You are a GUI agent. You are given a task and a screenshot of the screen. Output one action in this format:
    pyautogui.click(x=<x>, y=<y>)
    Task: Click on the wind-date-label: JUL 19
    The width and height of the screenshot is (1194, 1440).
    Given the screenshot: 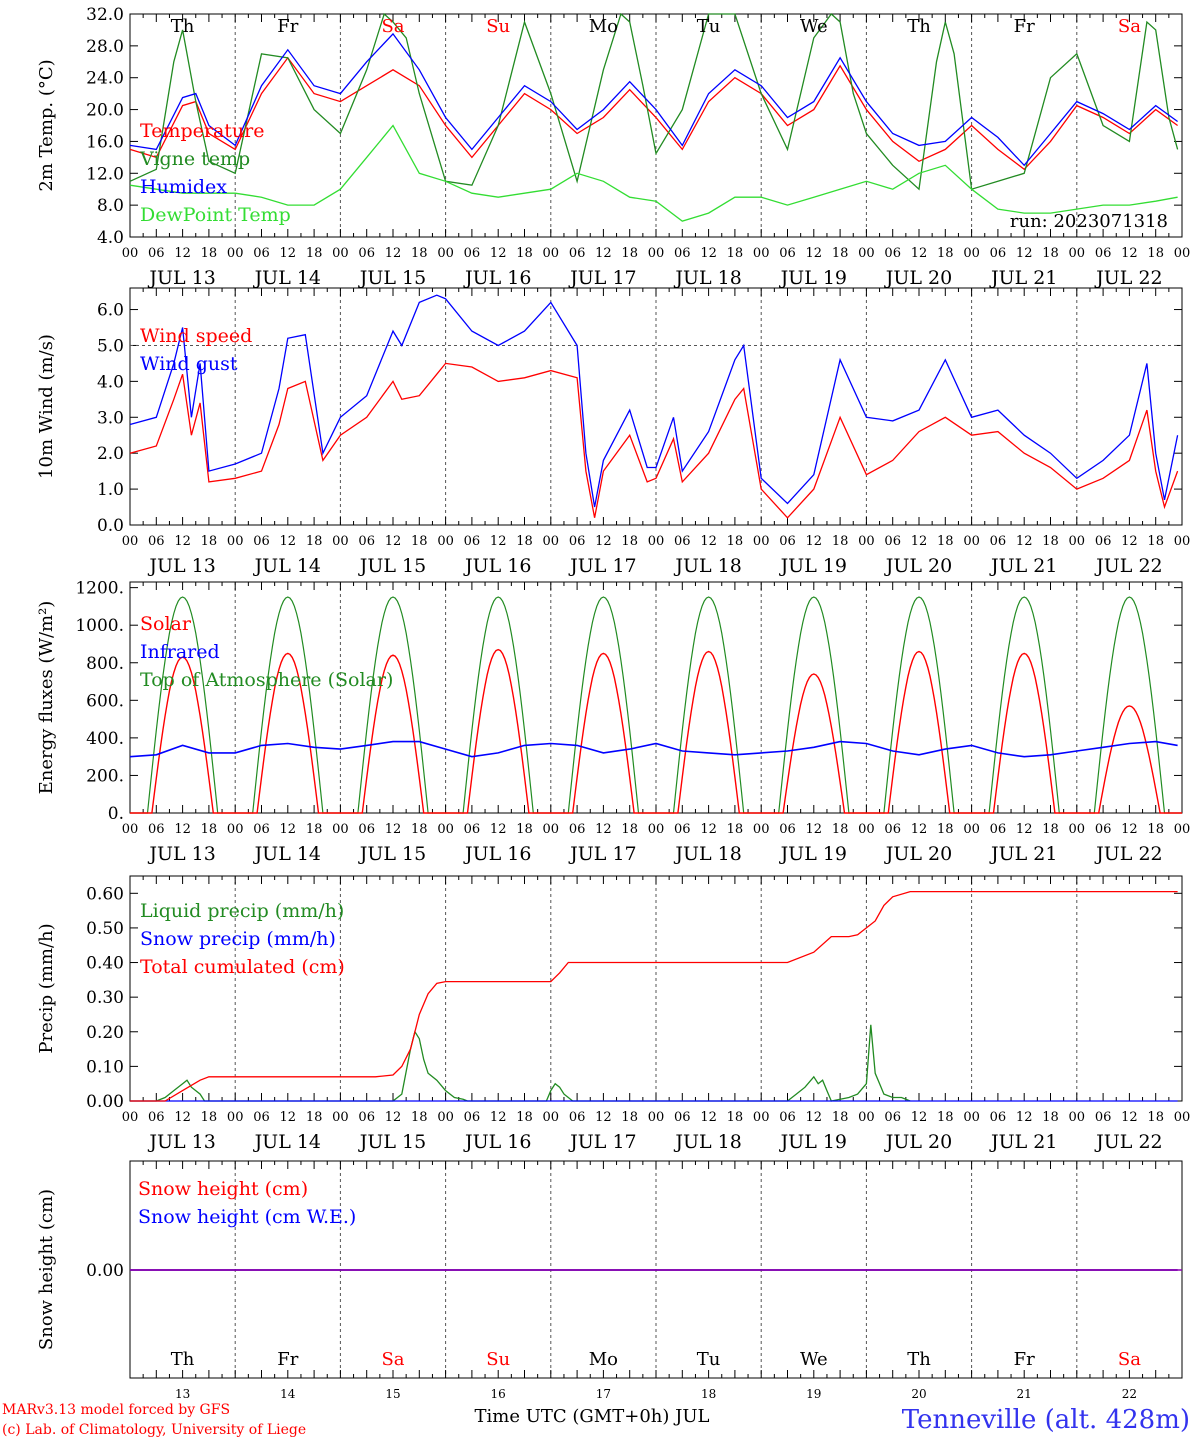 What is the action you would take?
    pyautogui.click(x=813, y=566)
    